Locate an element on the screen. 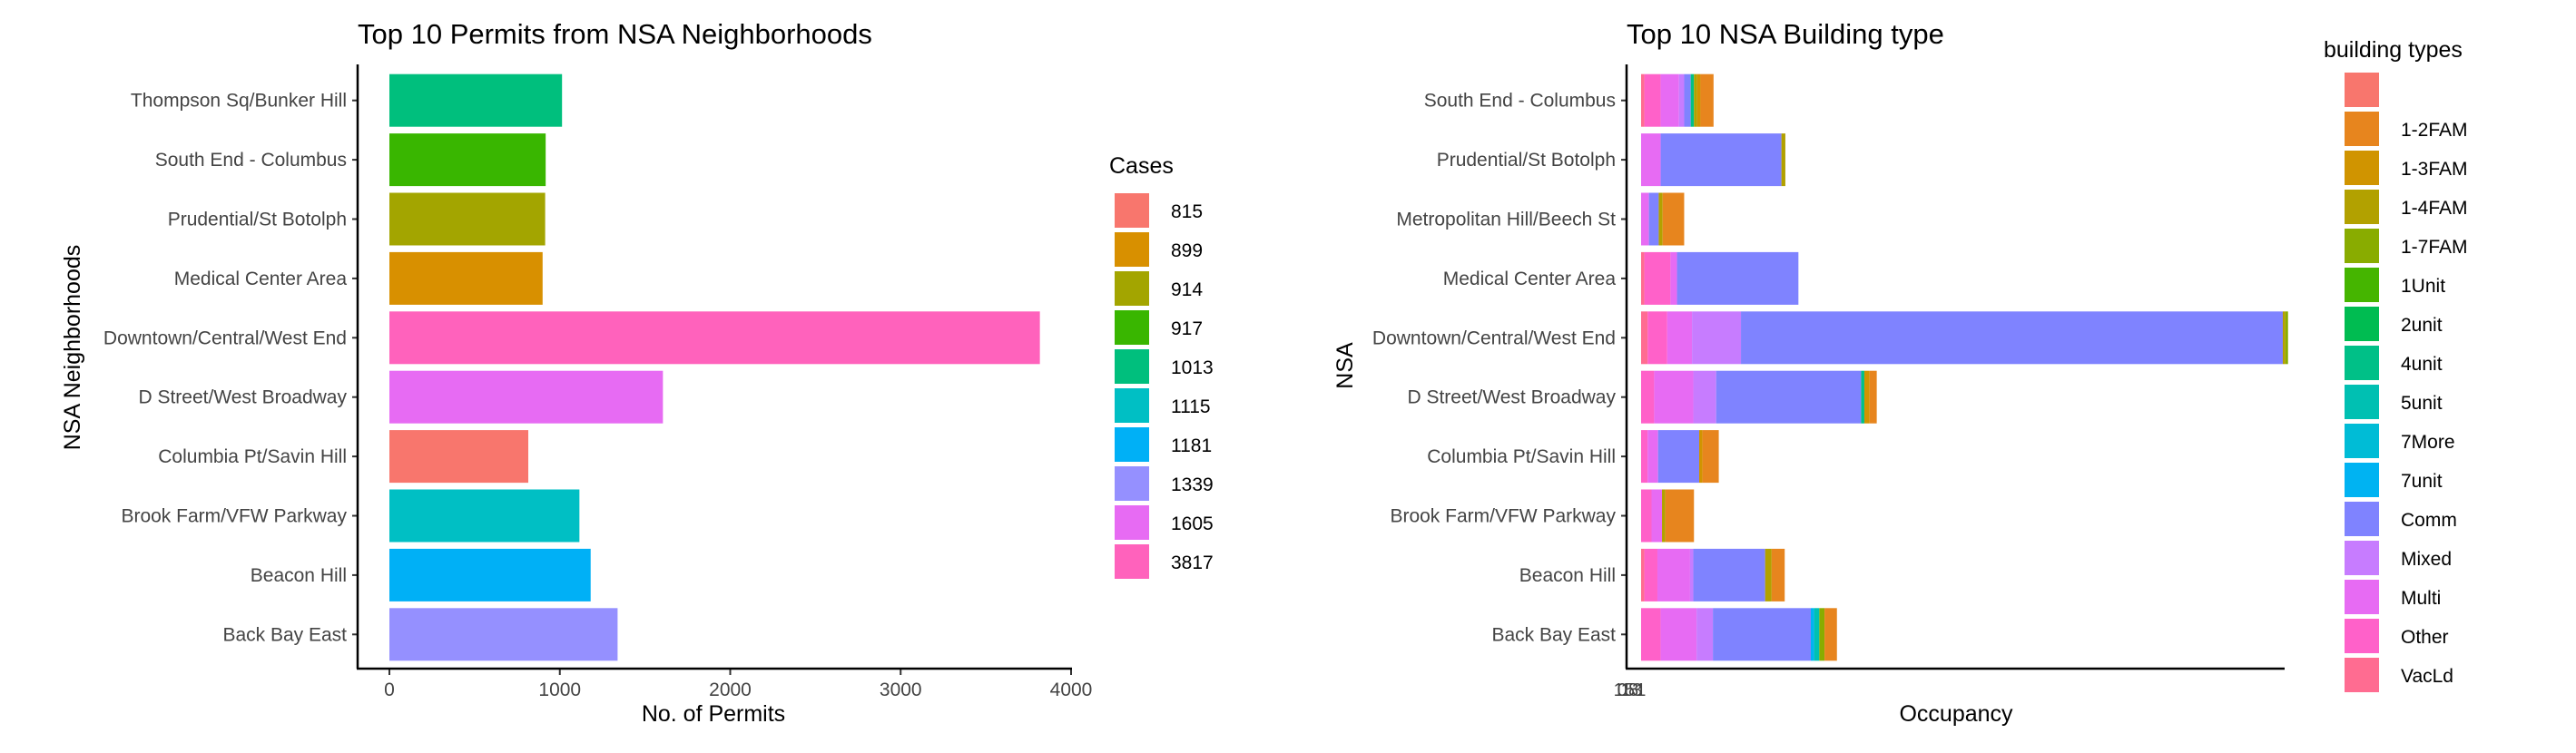 The width and height of the screenshot is (2576, 753). x-tick-label: 2000 is located at coordinates (730, 690).